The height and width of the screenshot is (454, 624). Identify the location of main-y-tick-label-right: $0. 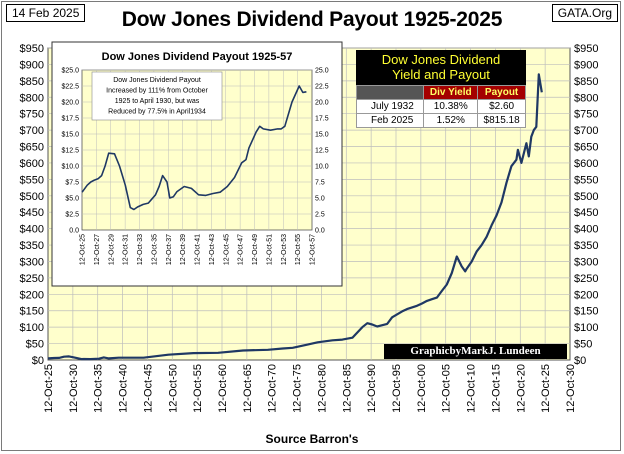
(580, 361).